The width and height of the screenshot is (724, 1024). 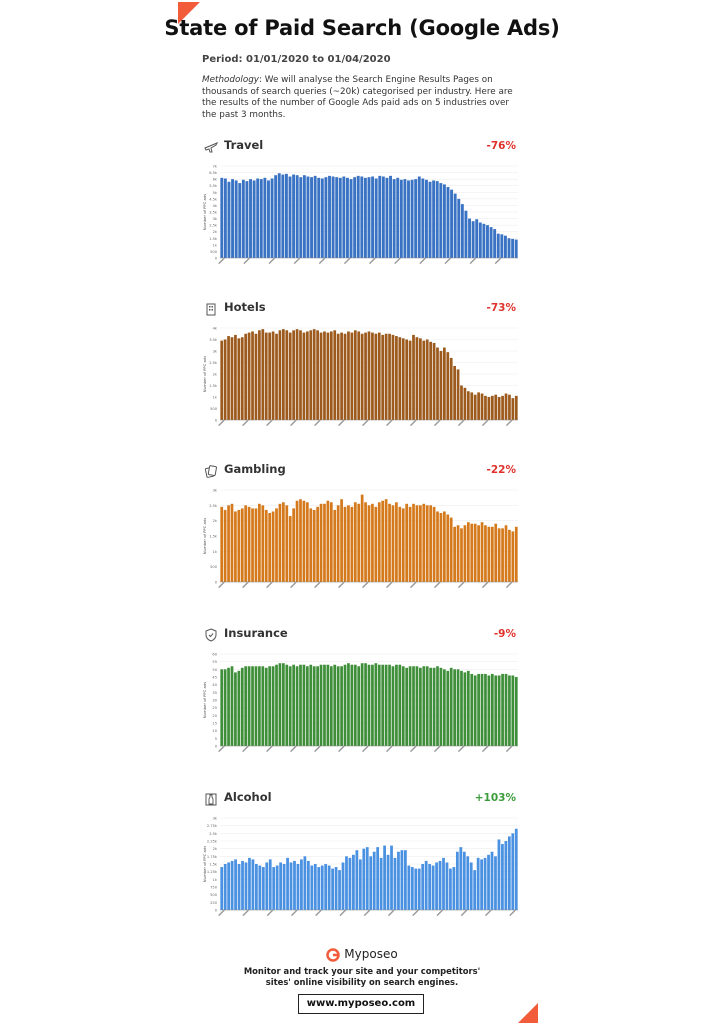 I want to click on y-tick-label: 30, so click(x=214, y=701).